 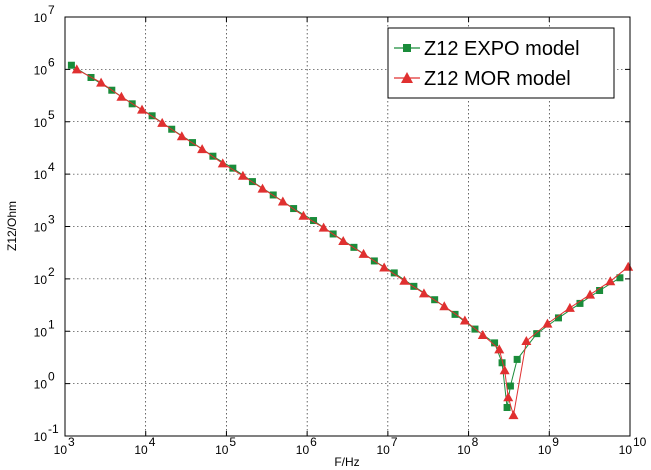 I want to click on legend-box, so click(x=501, y=63).